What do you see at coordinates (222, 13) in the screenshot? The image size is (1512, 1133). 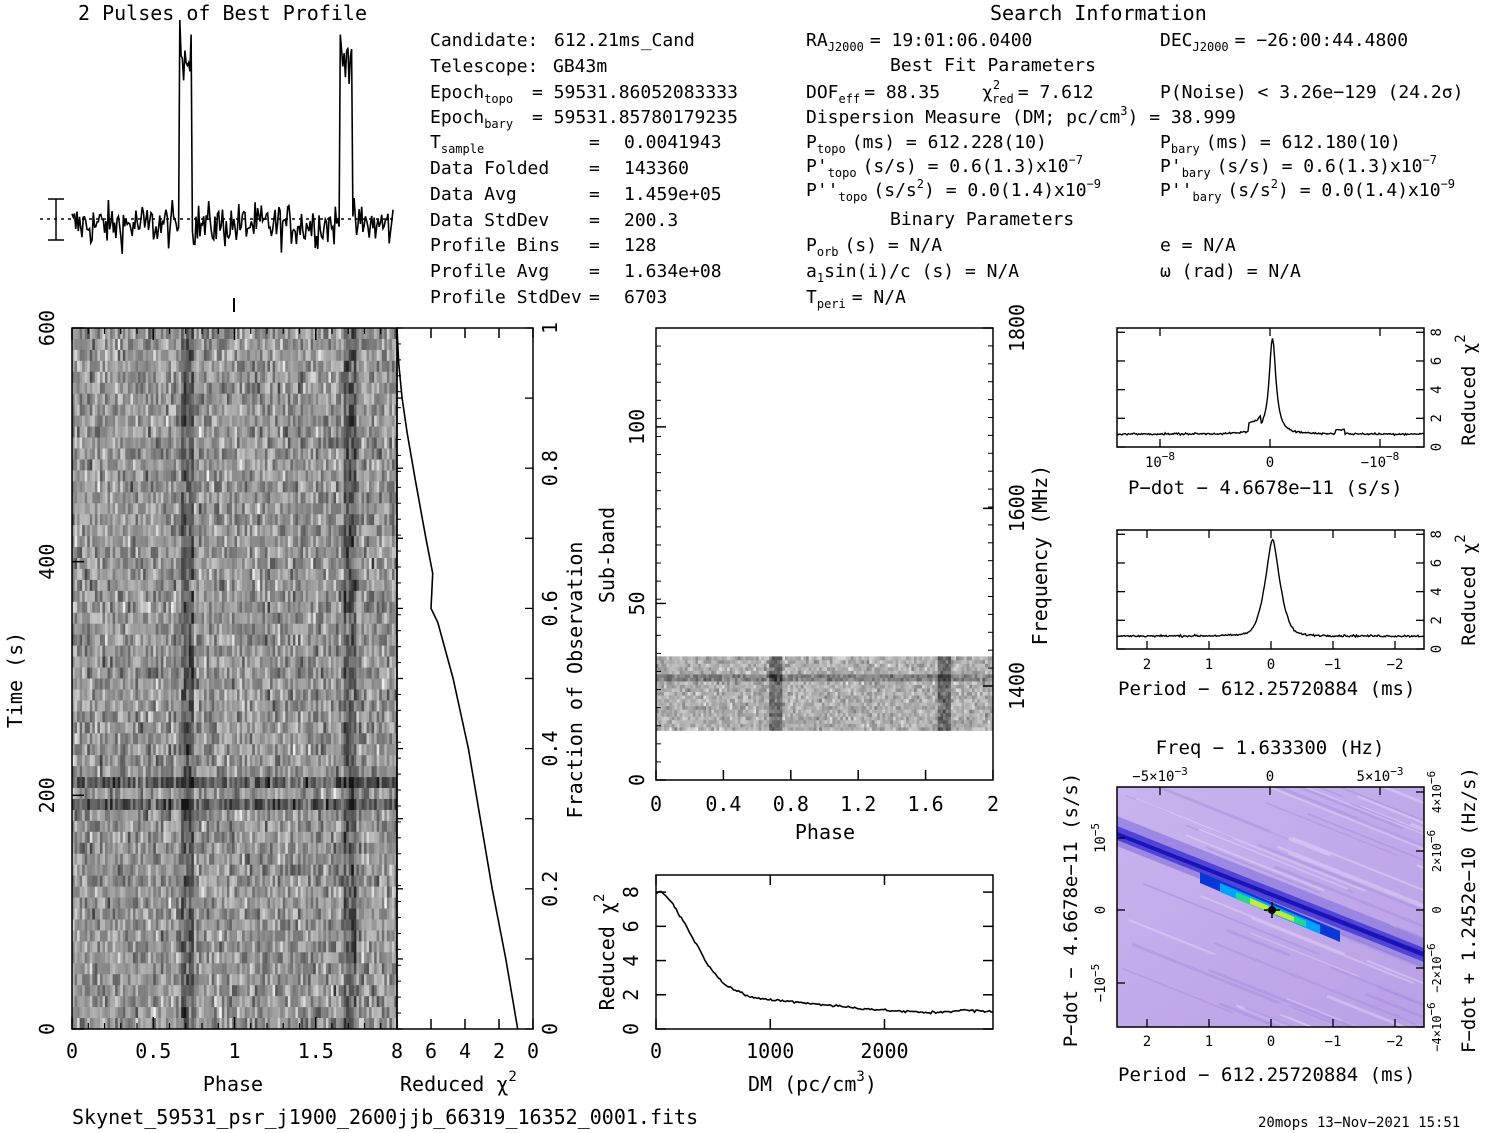 I see `profile-title: 2 Pulses of Best Profile` at bounding box center [222, 13].